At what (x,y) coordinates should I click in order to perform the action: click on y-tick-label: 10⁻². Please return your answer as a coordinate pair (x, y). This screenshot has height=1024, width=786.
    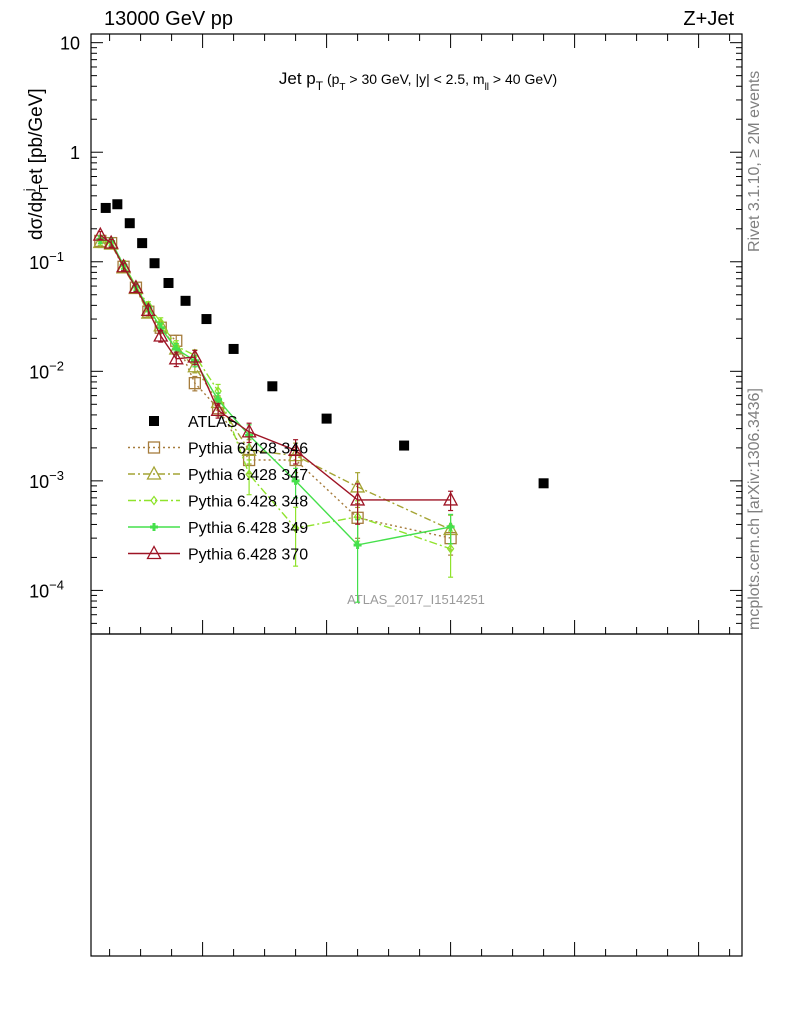
    Looking at the image, I should click on (46, 370).